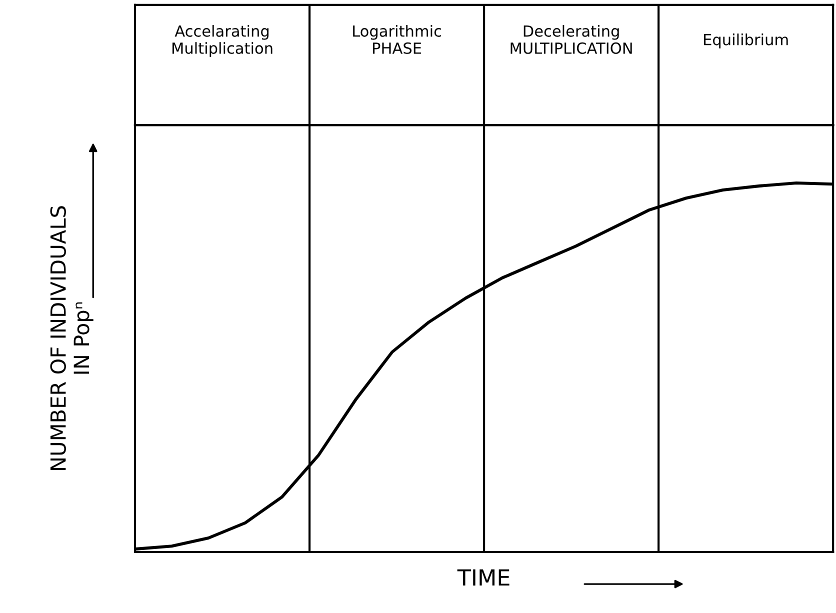 The width and height of the screenshot is (836, 613). What do you see at coordinates (72, 338) in the screenshot?
I see `y-axis-title: NUMBER OF INDIVIDUALS IN Popⁿ` at bounding box center [72, 338].